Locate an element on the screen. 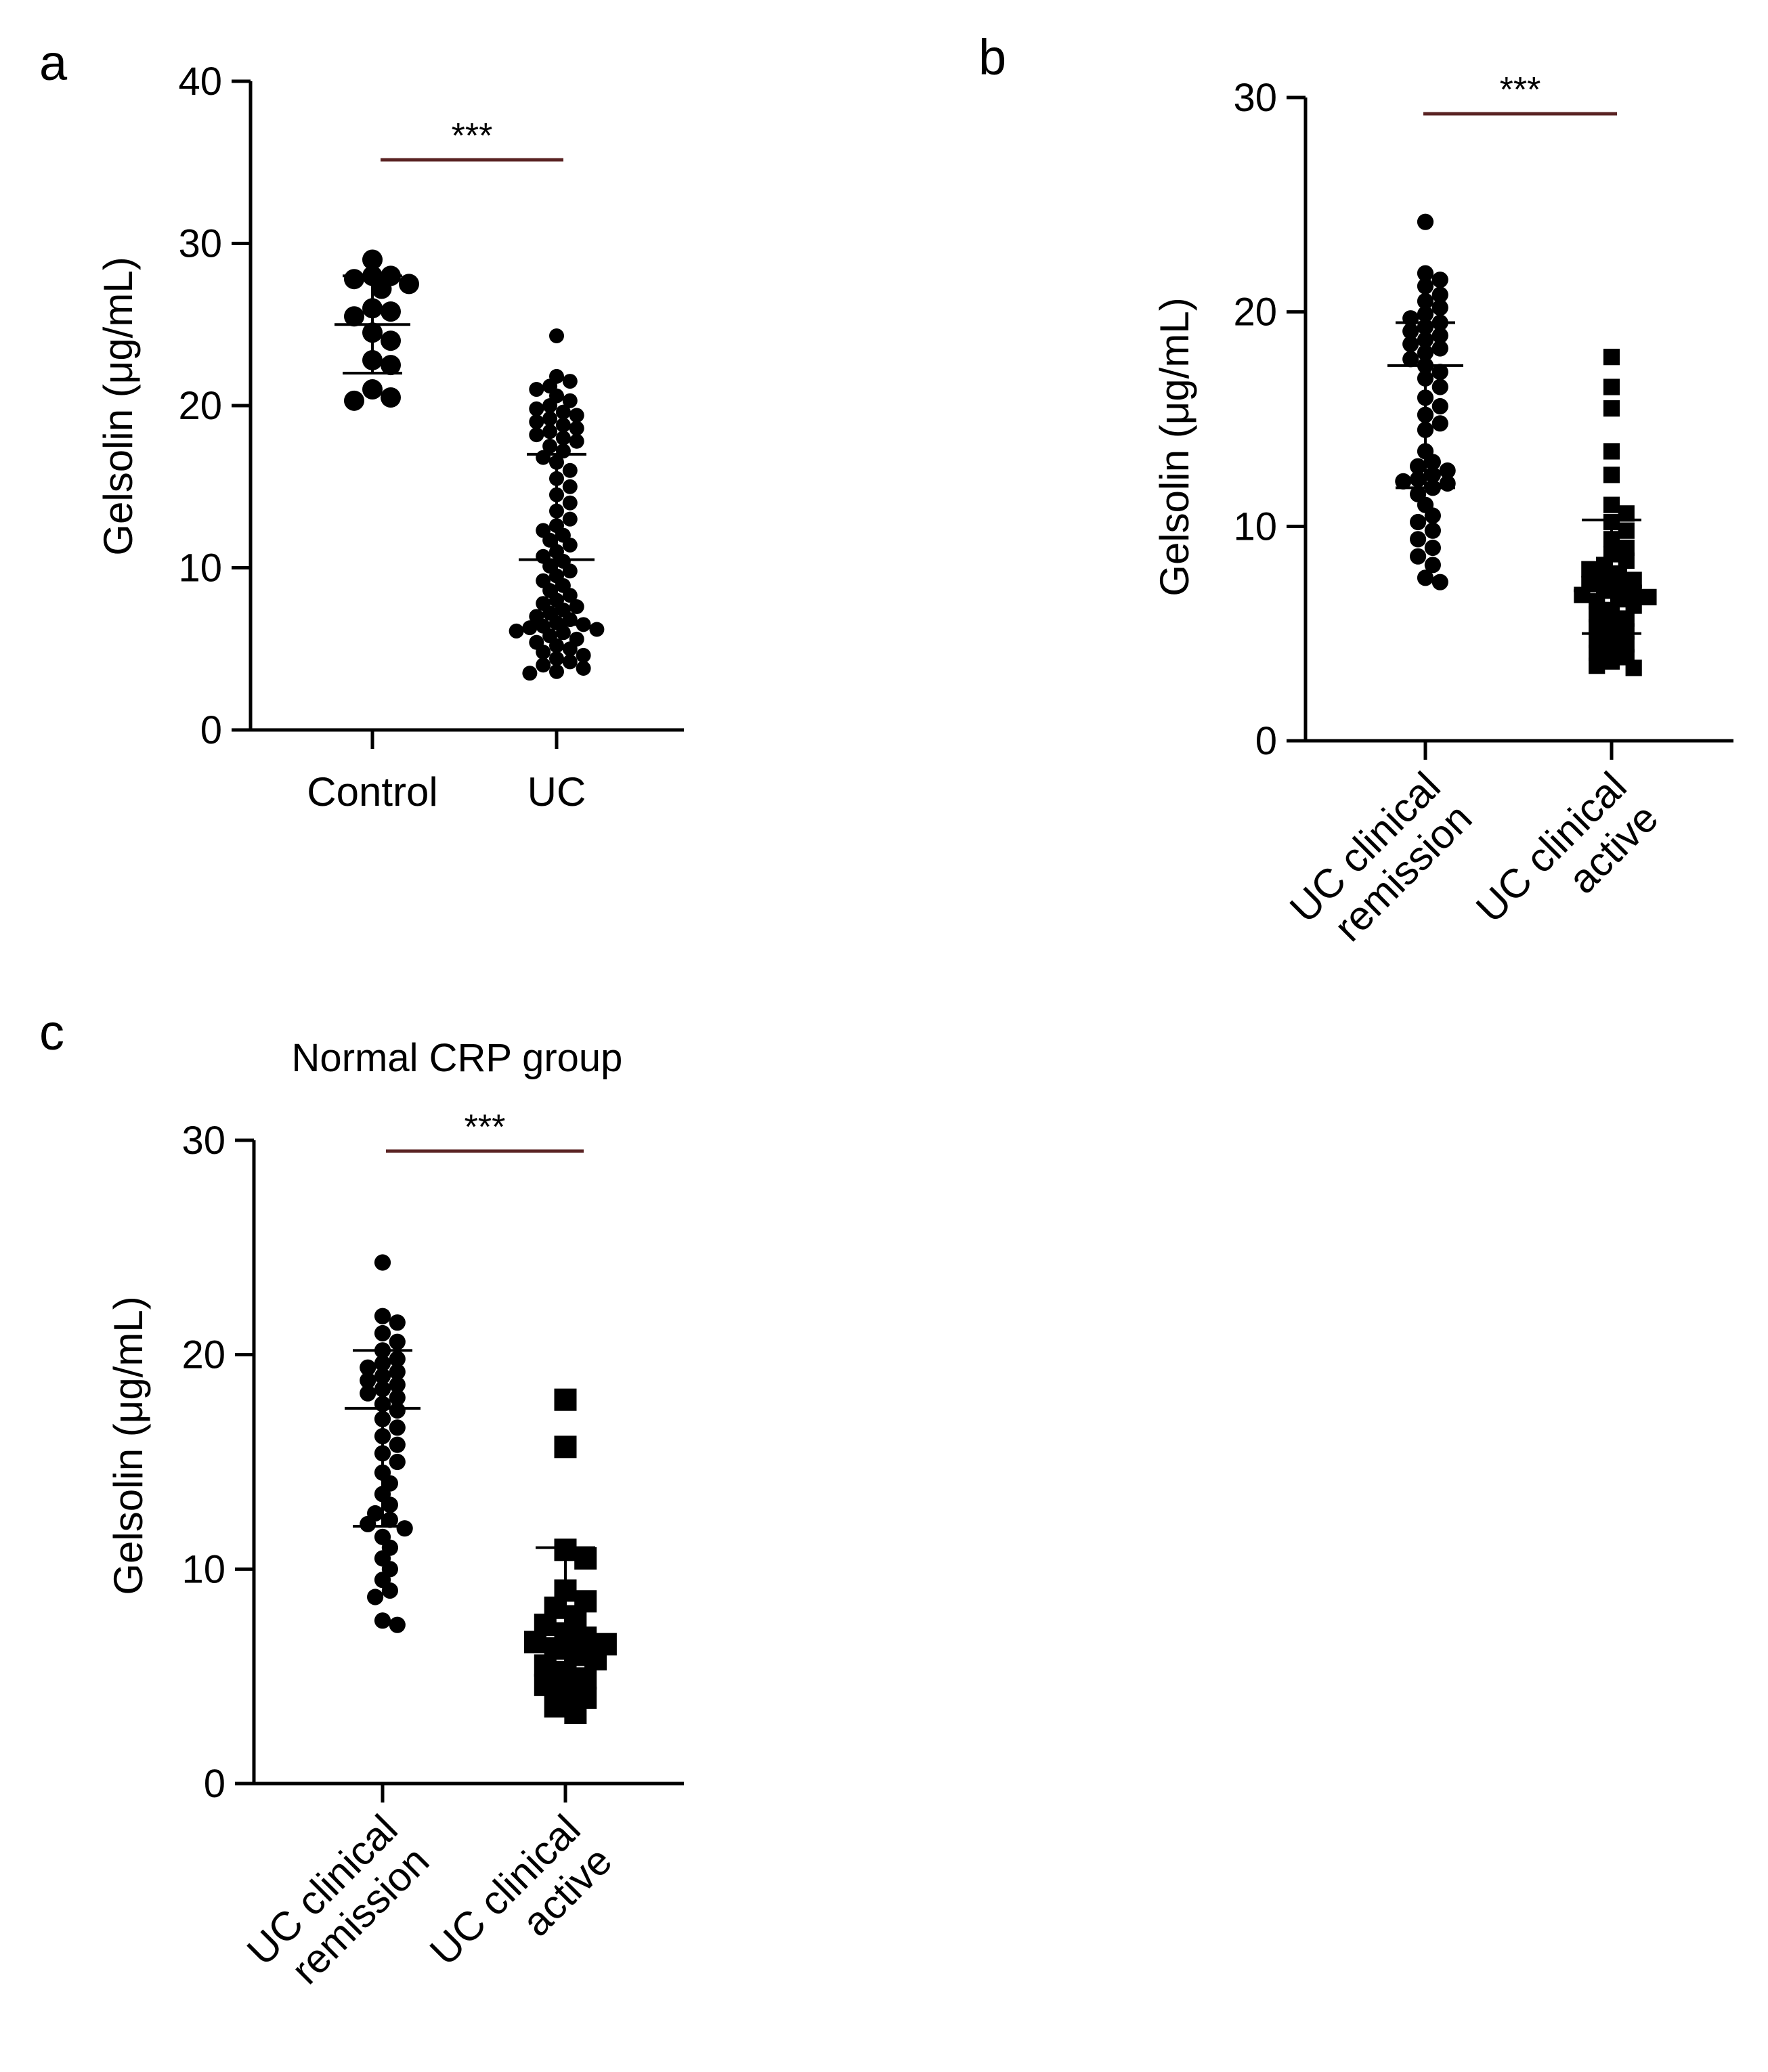 The width and height of the screenshot is (1768, 2072). y-axis-label: Gelsolin (μg/mL) is located at coordinates (128, 1446).